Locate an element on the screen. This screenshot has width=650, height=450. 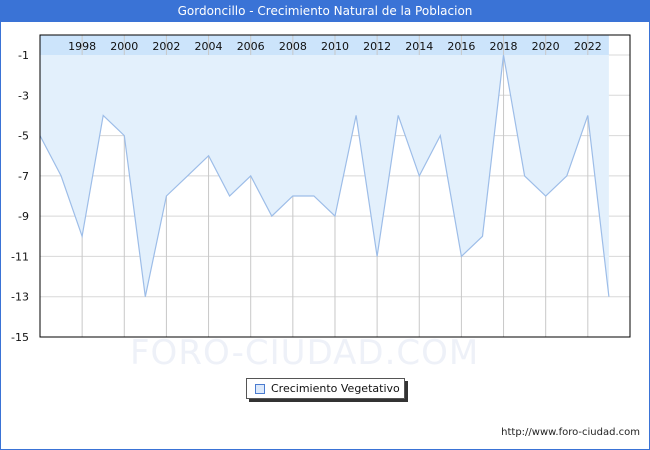
legend-label: Crecimiento Vegetativo is located at coordinates (335, 388).